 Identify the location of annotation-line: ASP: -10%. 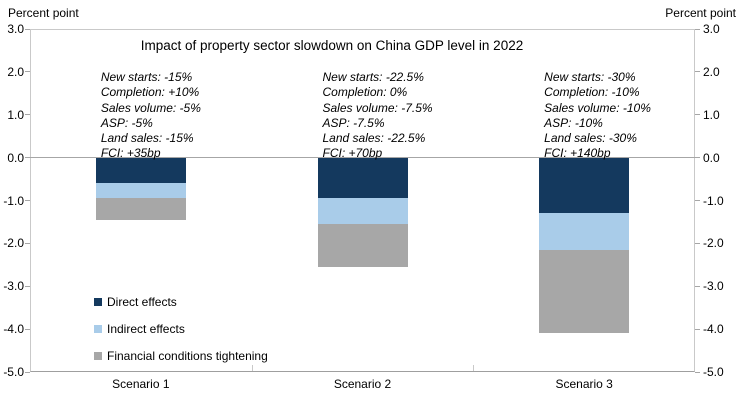
(573, 122).